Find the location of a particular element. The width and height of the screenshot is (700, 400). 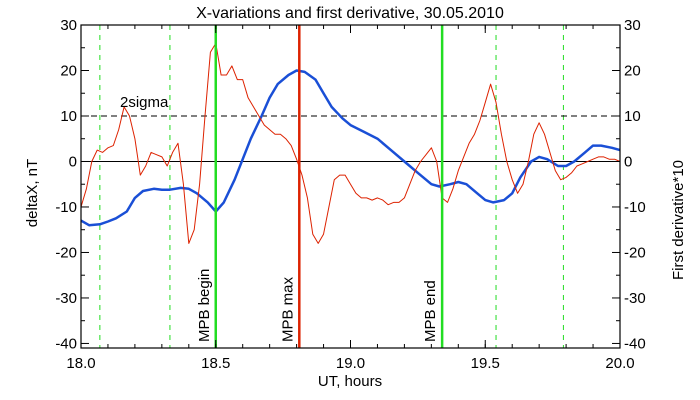

y-tick-label-right-0: 30 is located at coordinates (632, 25).